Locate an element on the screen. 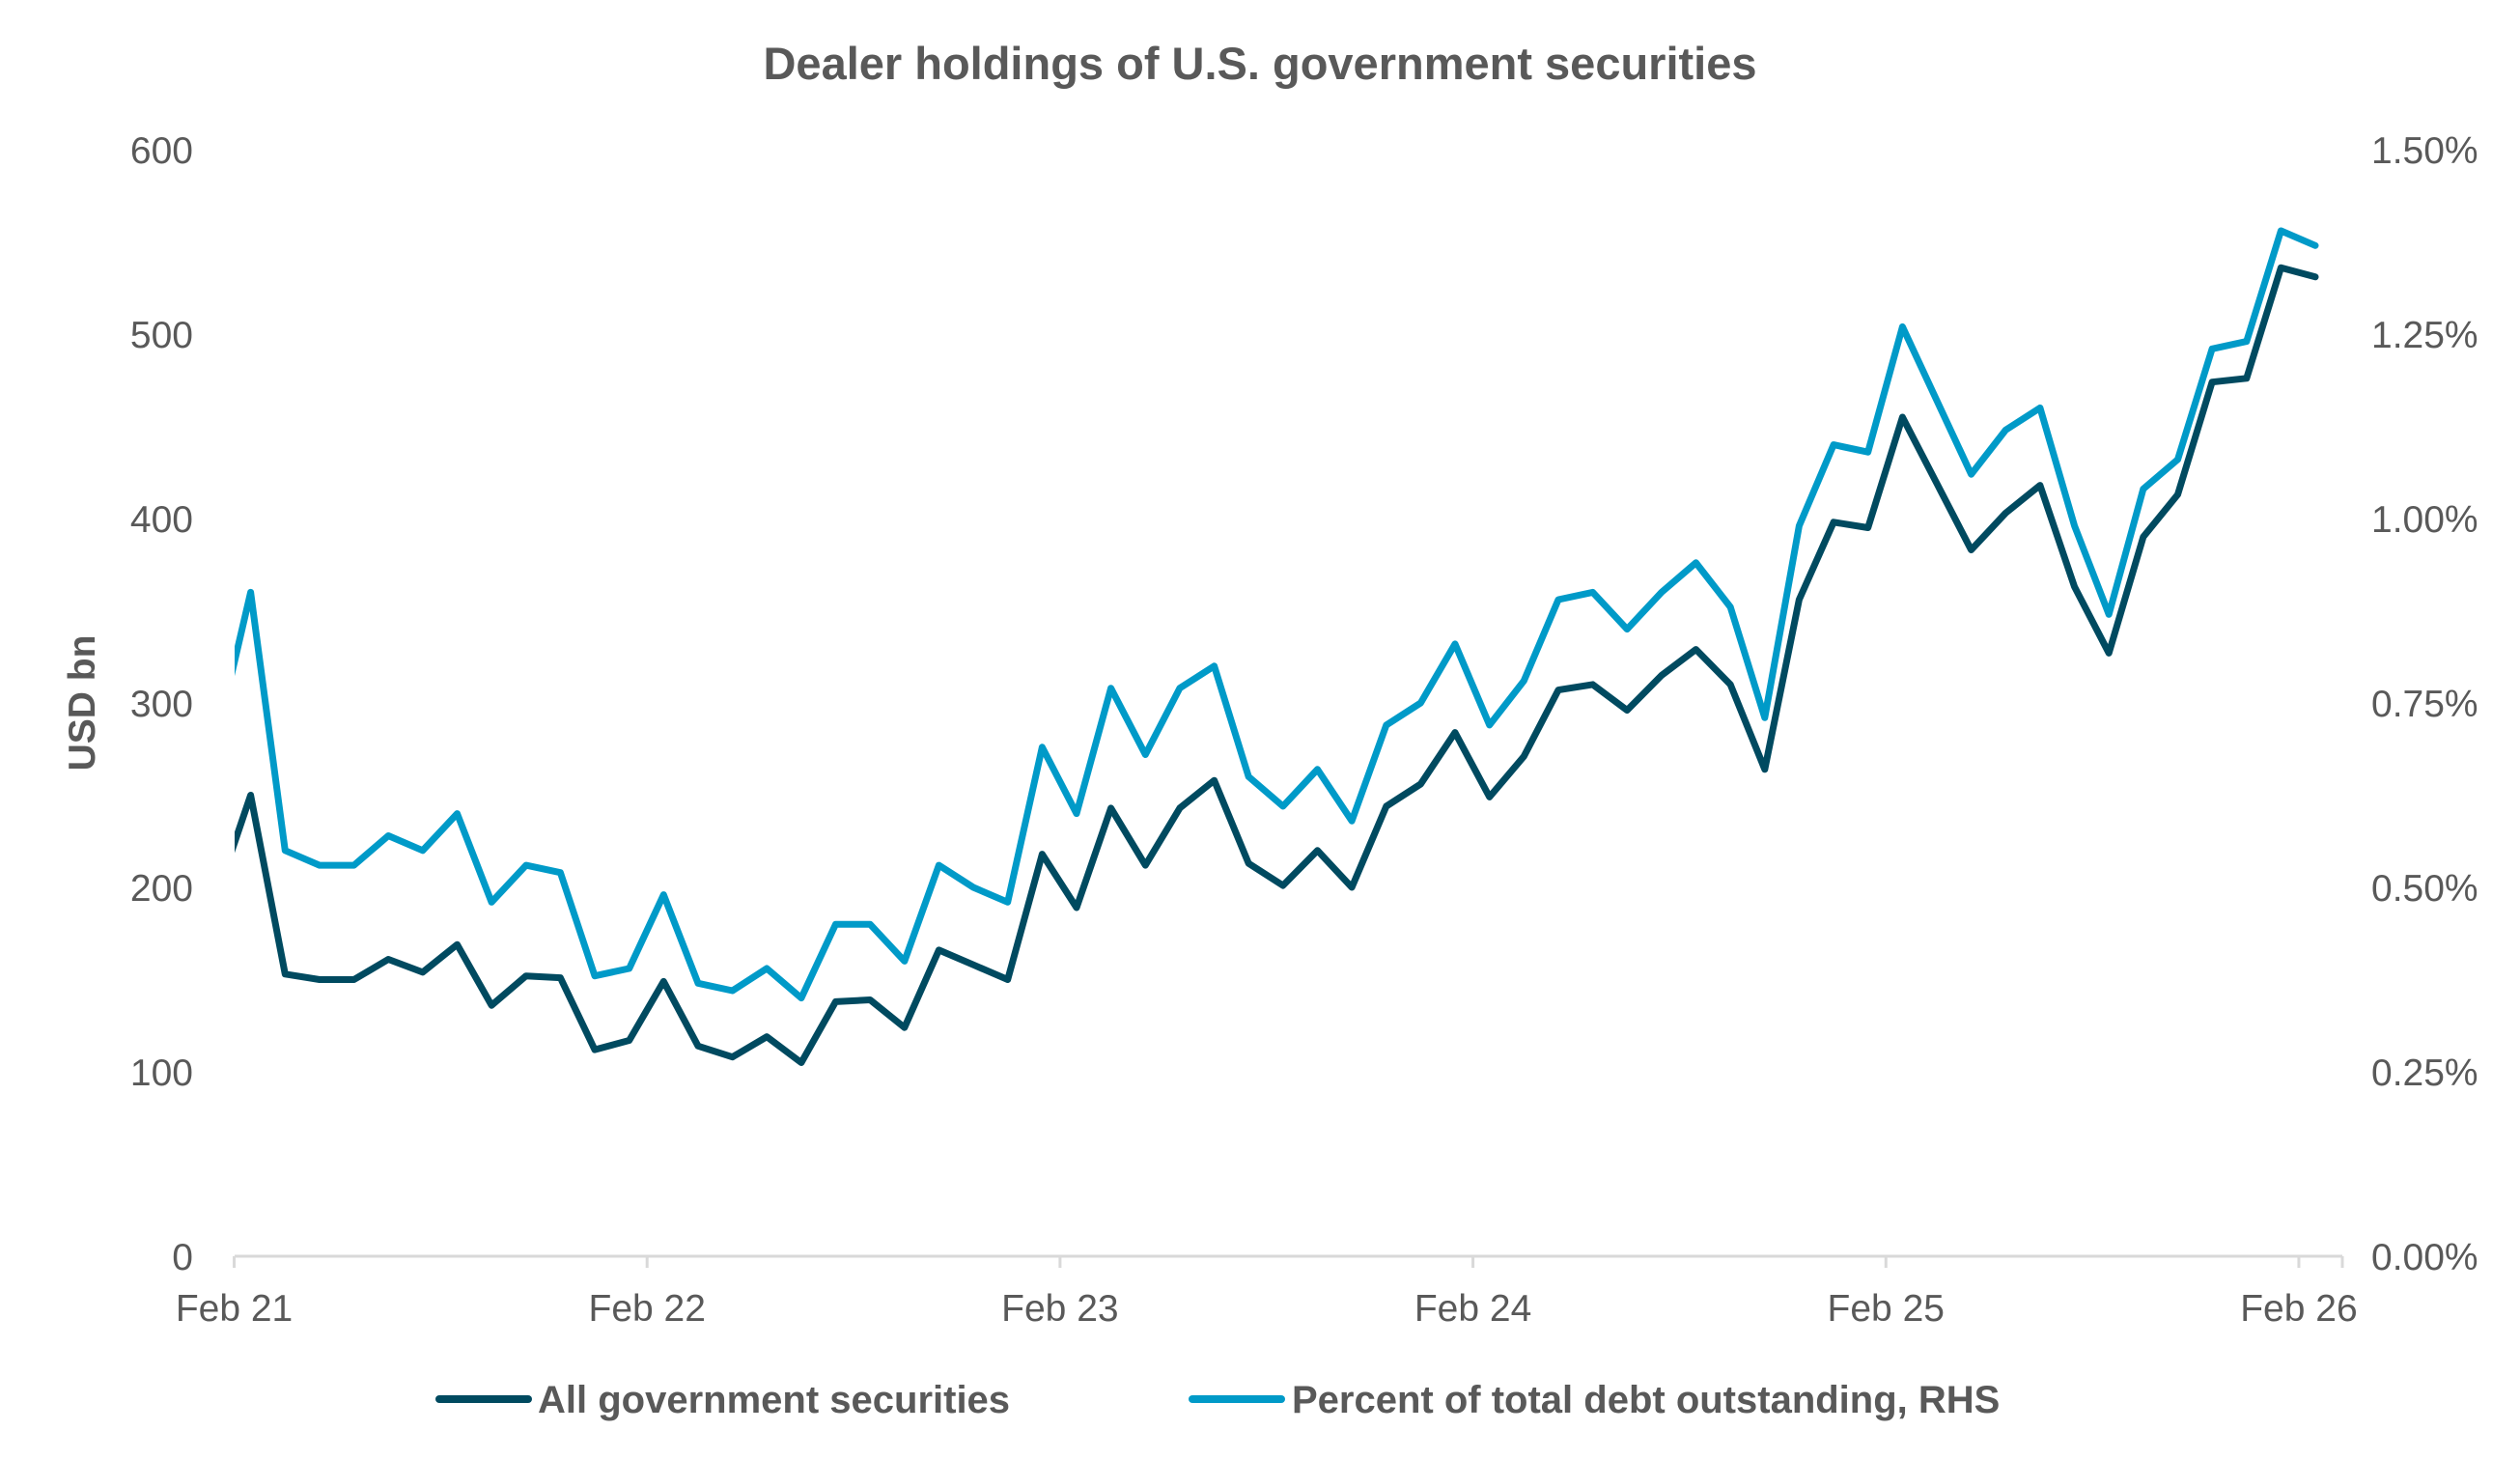  x-tick-label: Feb 24 is located at coordinates (1473, 1309).